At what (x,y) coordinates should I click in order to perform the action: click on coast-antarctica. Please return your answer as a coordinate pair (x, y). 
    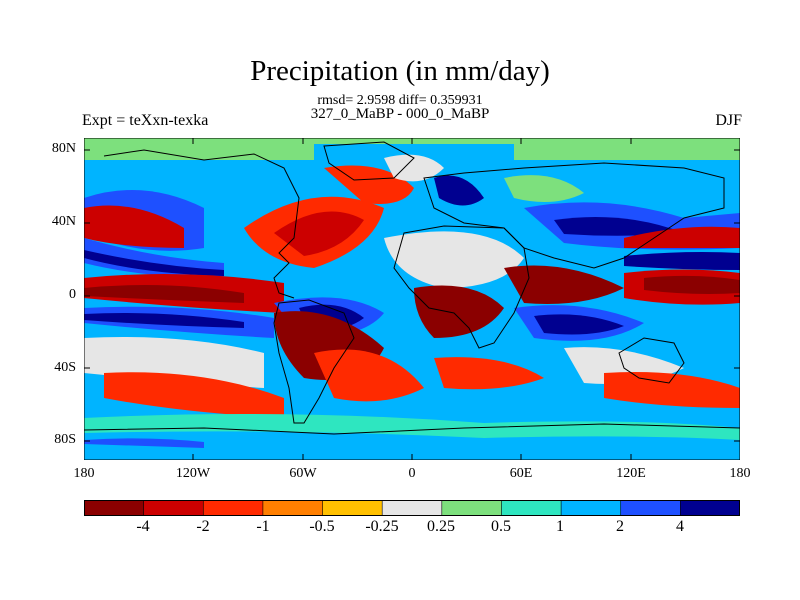
    Looking at the image, I should click on (412, 429).